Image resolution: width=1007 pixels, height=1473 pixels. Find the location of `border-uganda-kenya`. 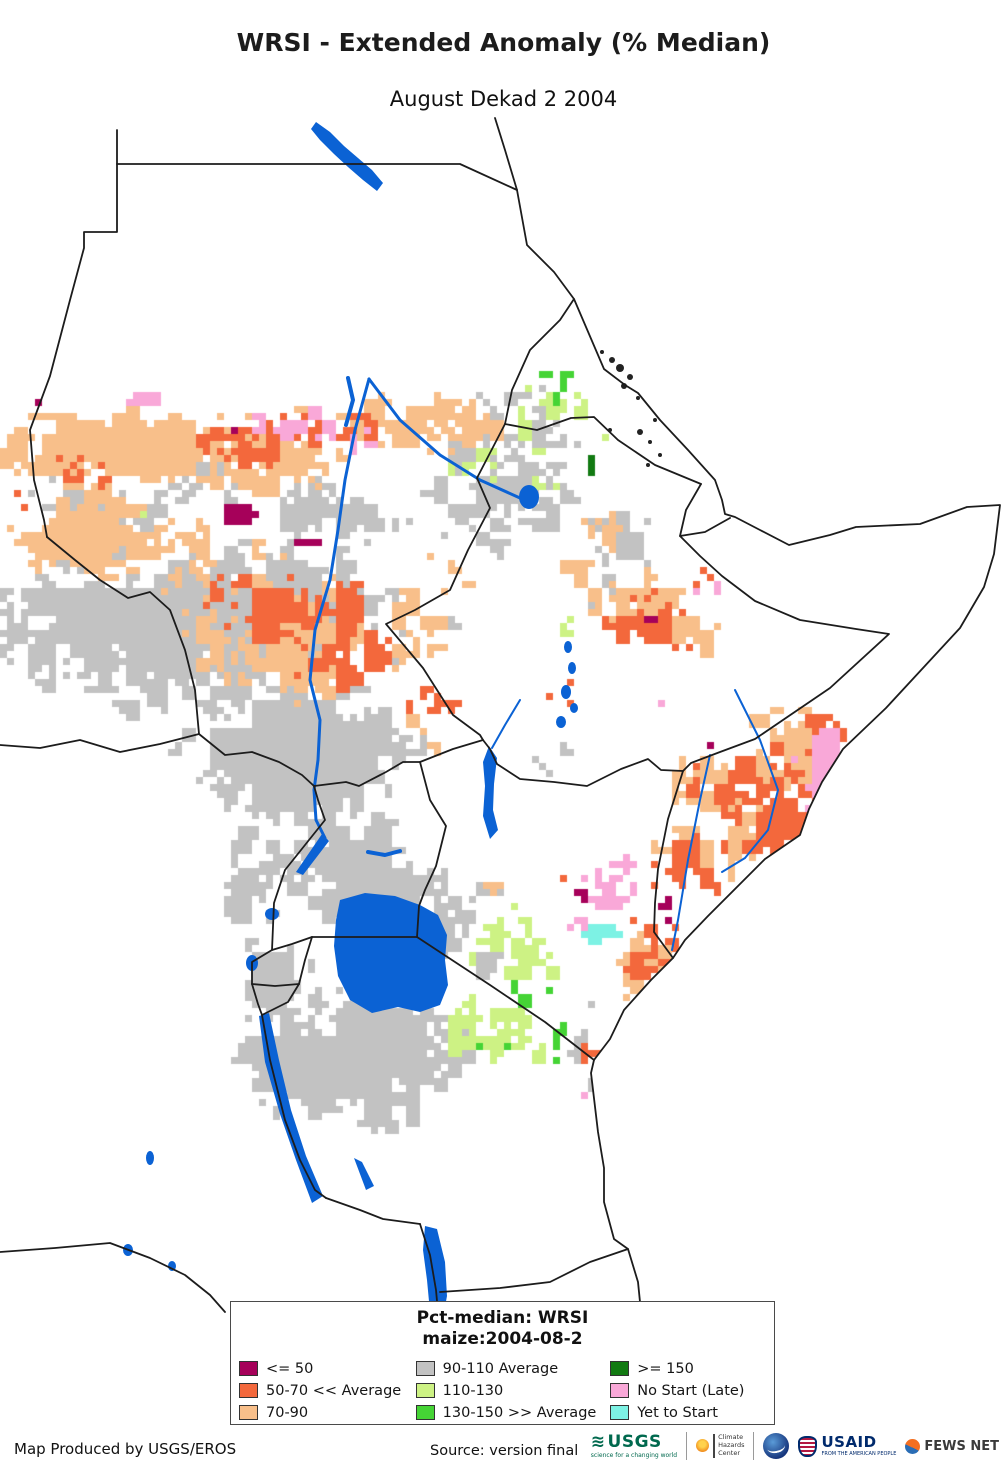

border-uganda-kenya is located at coordinates (431, 849).